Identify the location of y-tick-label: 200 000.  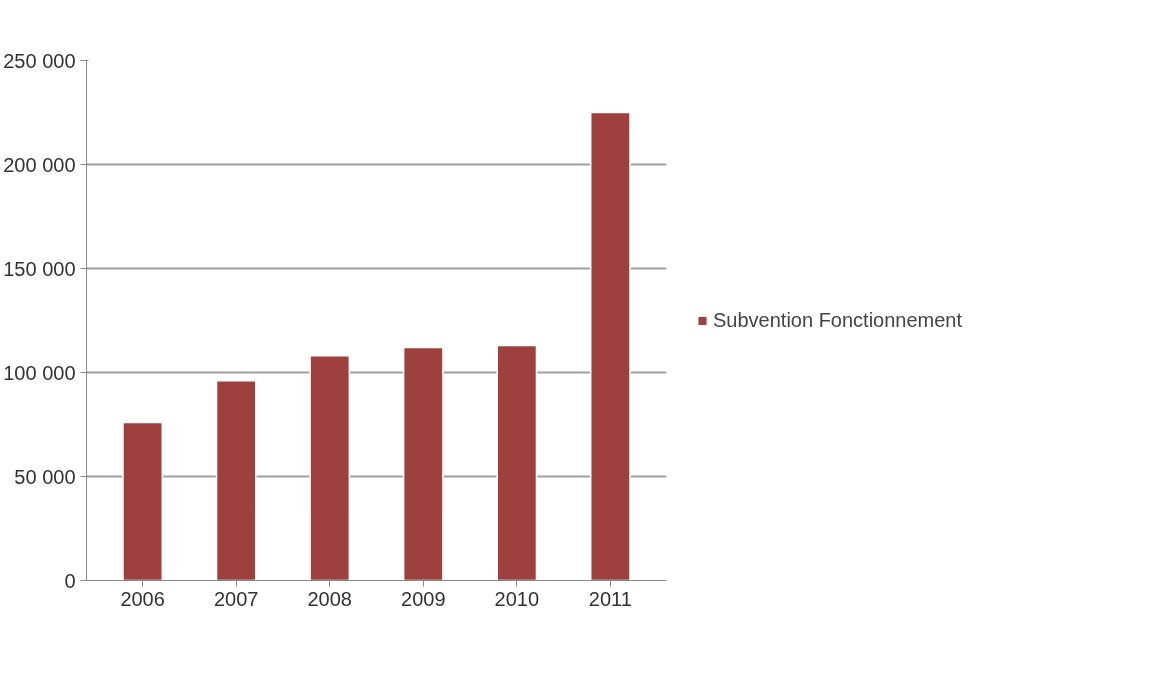
(39, 164).